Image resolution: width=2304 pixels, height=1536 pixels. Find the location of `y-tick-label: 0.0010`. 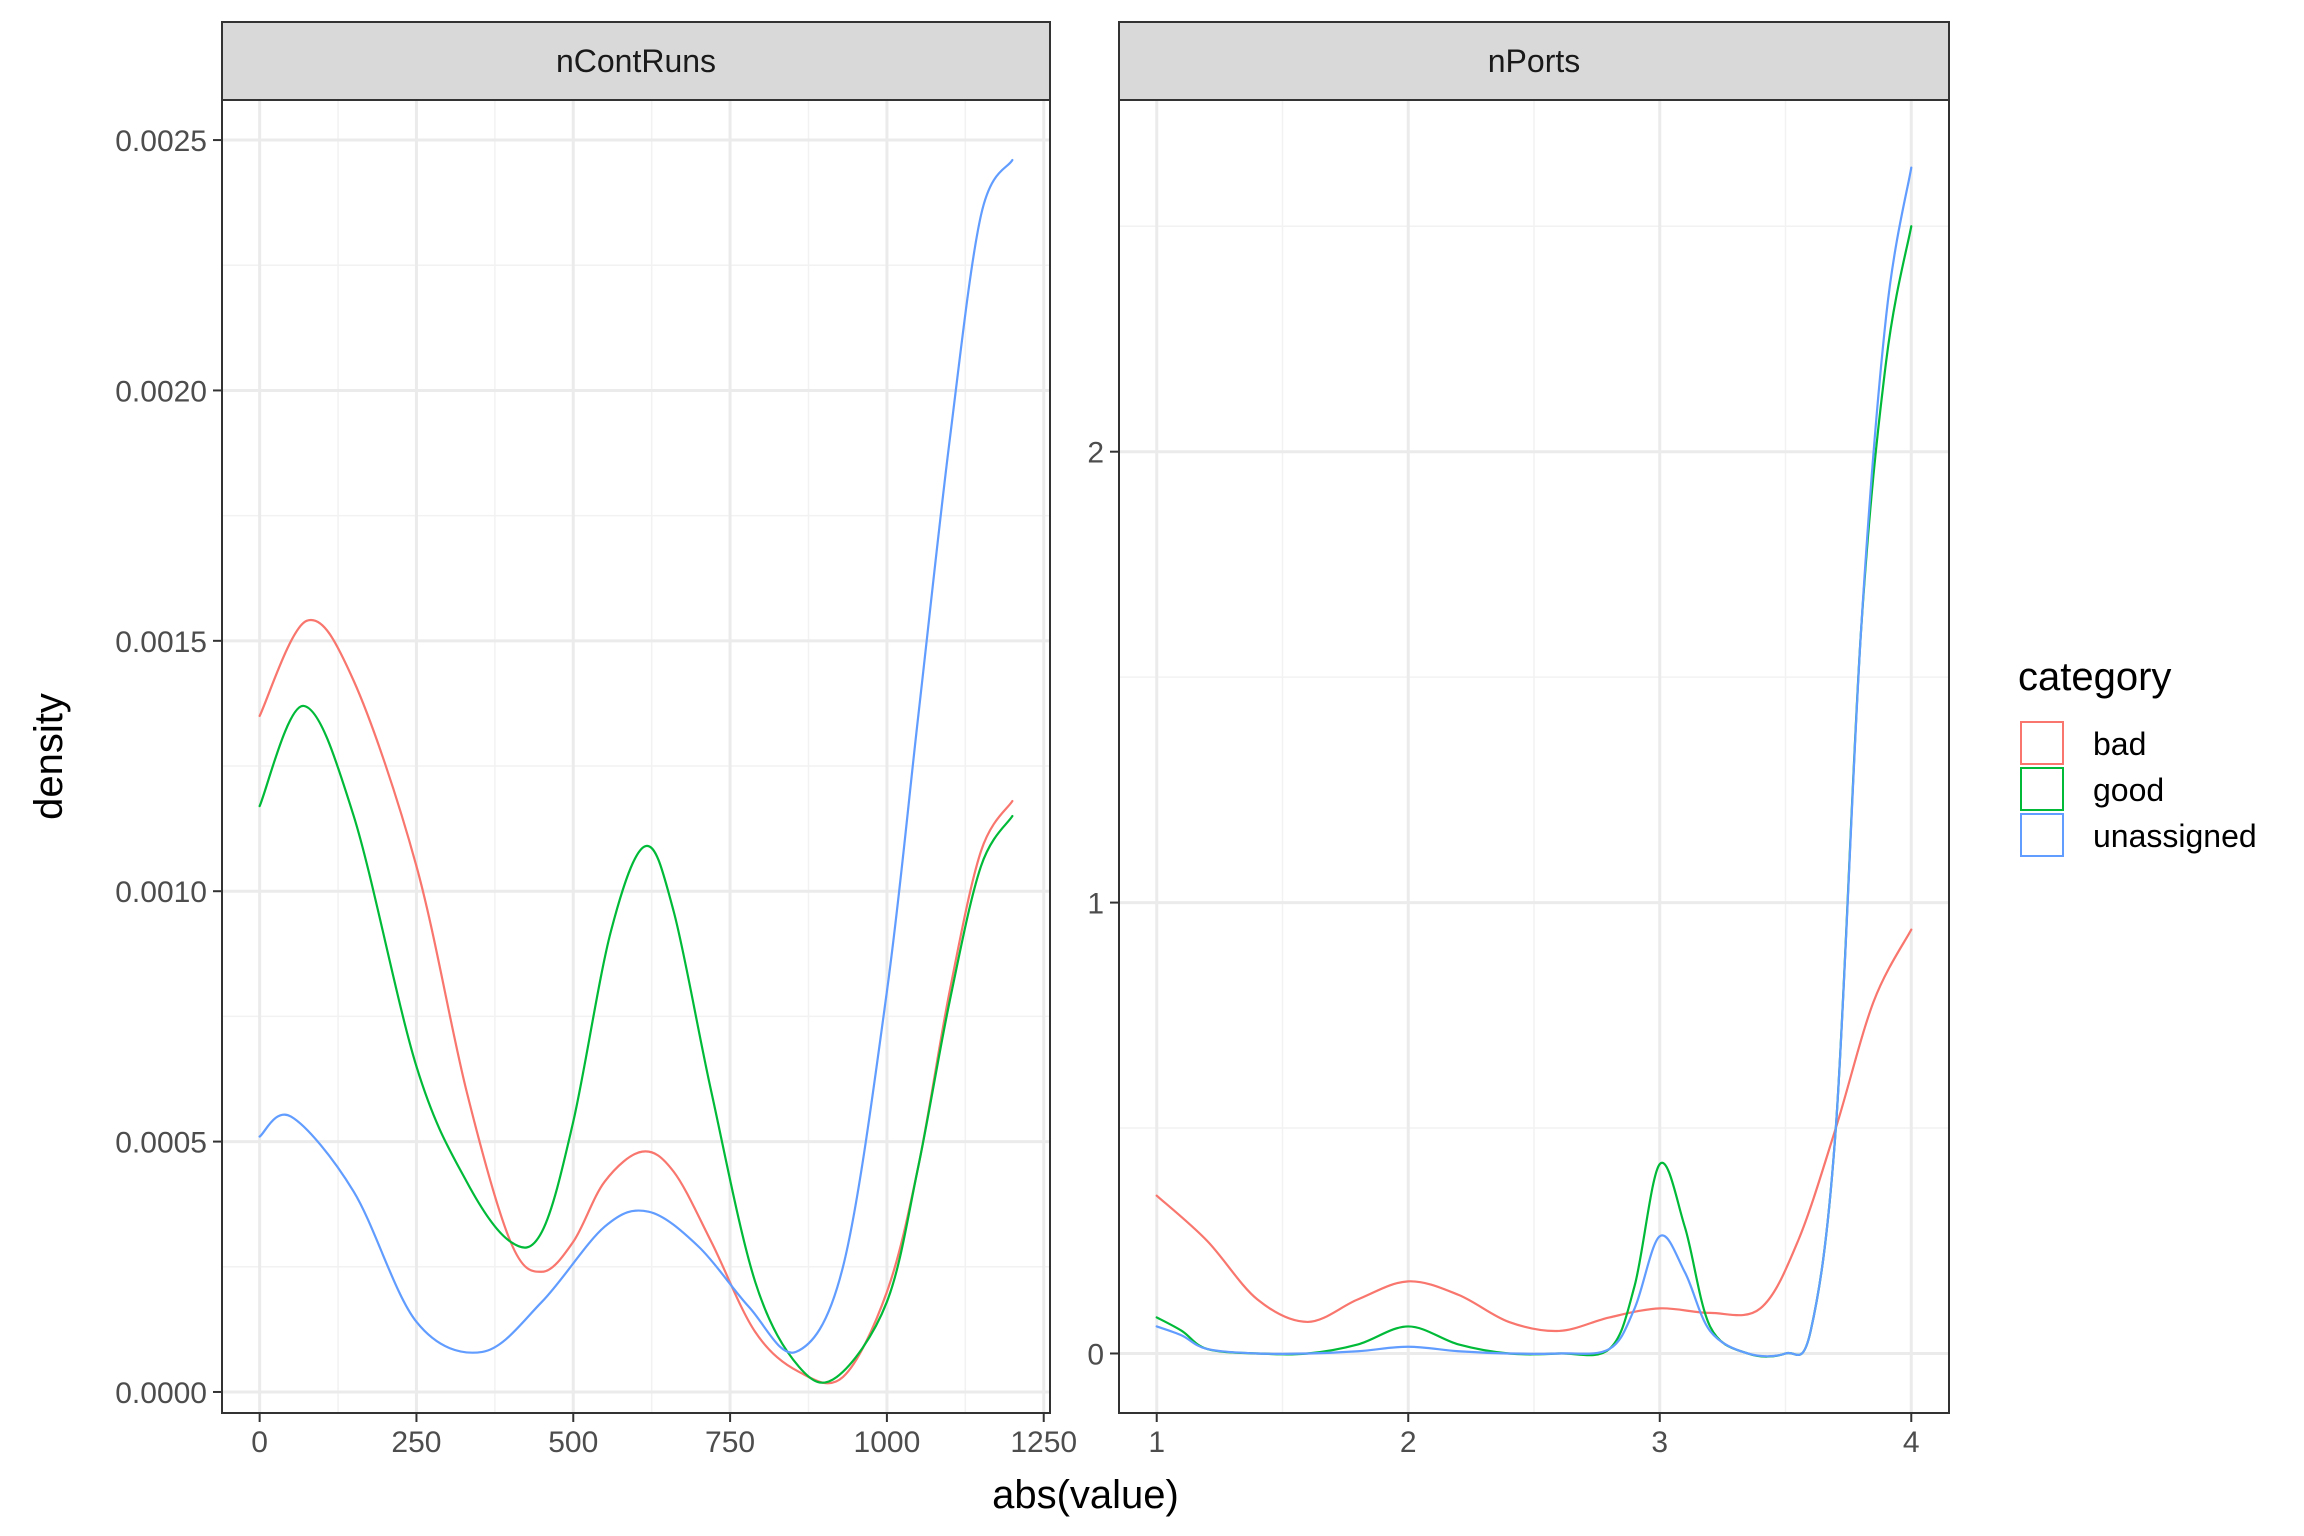

y-tick-label: 0.0010 is located at coordinates (161, 892).